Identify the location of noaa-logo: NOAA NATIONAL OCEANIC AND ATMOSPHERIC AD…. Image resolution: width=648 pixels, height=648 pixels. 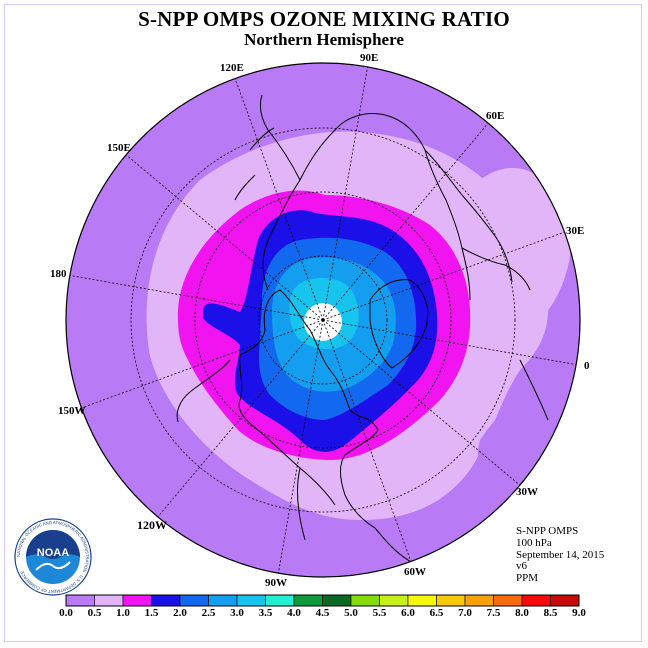
(53, 557).